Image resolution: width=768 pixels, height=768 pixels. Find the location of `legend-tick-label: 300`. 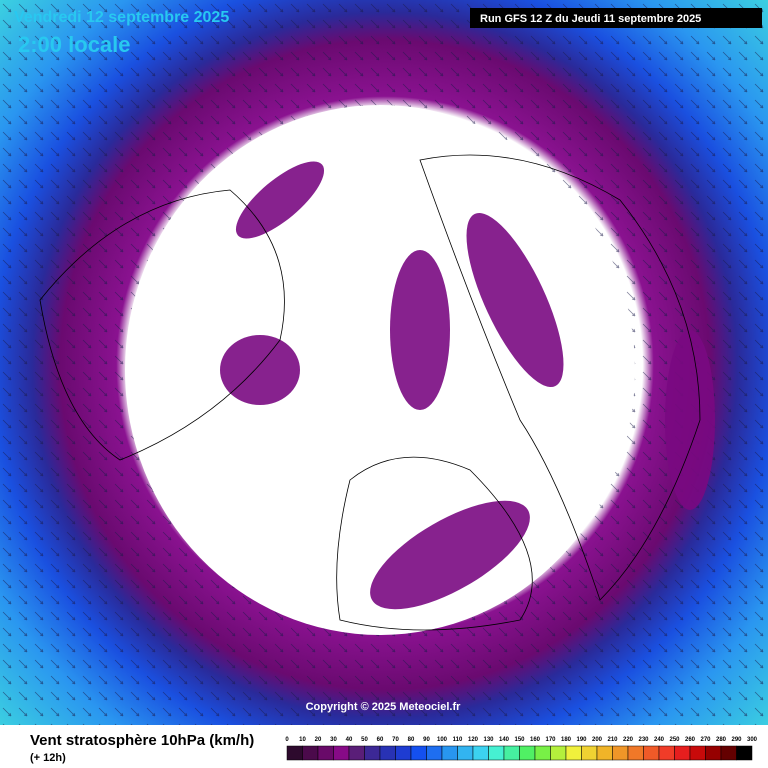

legend-tick-label: 300 is located at coordinates (752, 740).